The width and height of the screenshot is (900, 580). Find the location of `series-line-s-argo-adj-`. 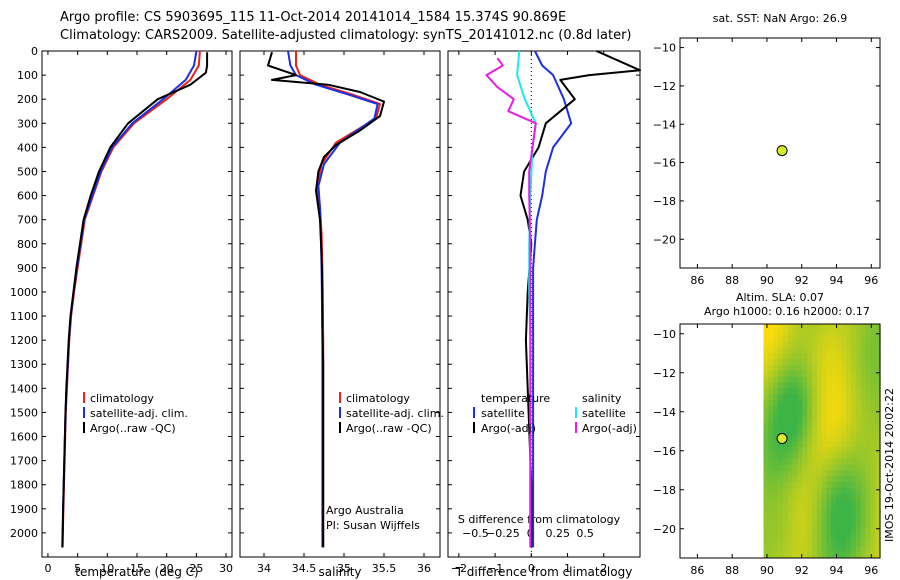

series-line-s-argo-adj- is located at coordinates (511, 302).